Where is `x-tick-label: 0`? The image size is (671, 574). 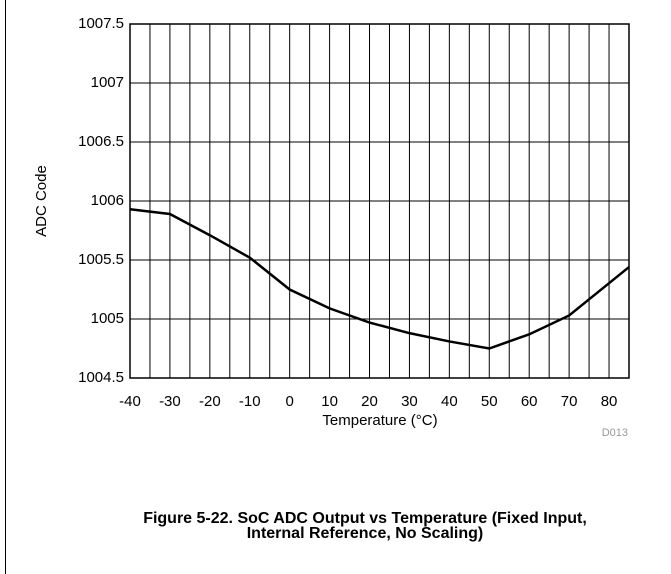 x-tick-label: 0 is located at coordinates (290, 401).